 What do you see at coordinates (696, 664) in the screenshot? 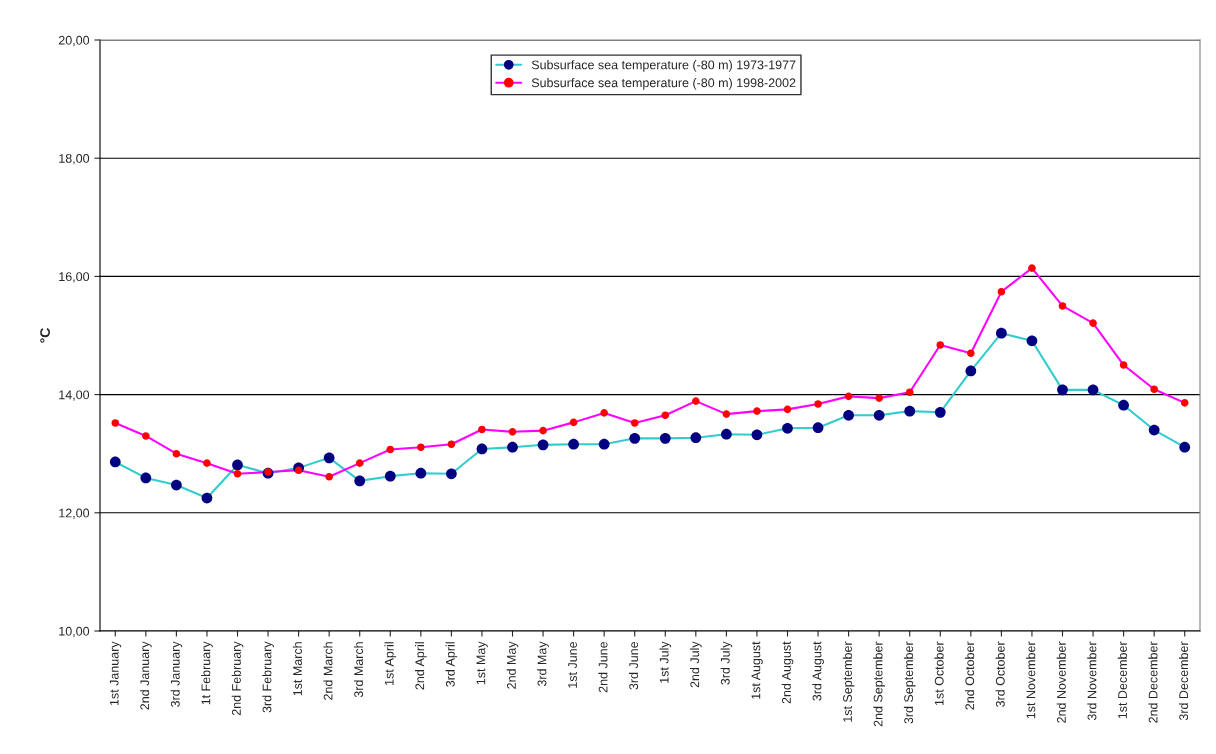
I see `x-tick-label: 2nd July` at bounding box center [696, 664].